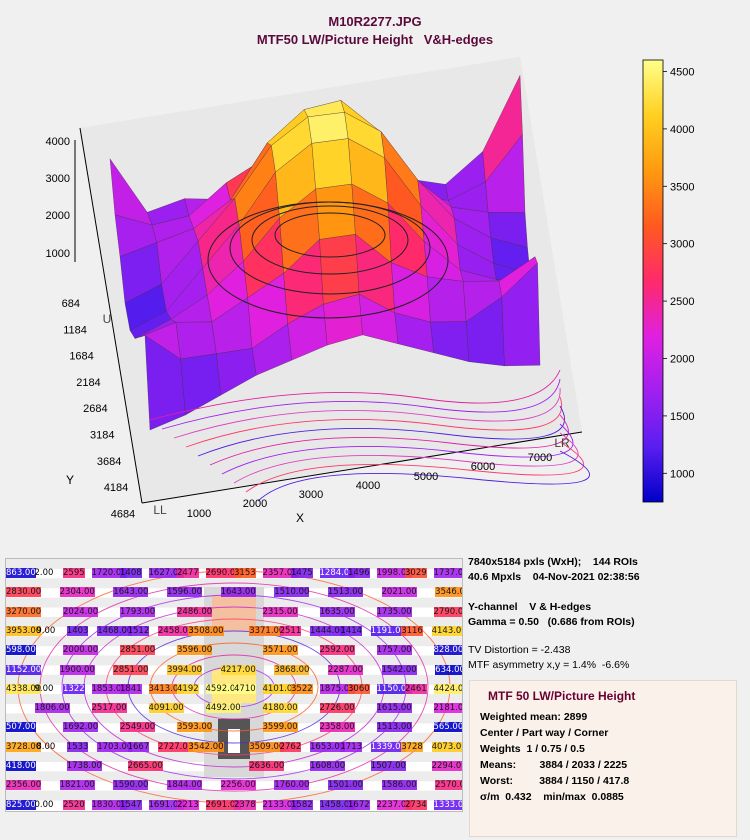 The image size is (750, 840). Describe the element at coordinates (238, 669) in the screenshot. I see `map-value: 4217.00` at that location.